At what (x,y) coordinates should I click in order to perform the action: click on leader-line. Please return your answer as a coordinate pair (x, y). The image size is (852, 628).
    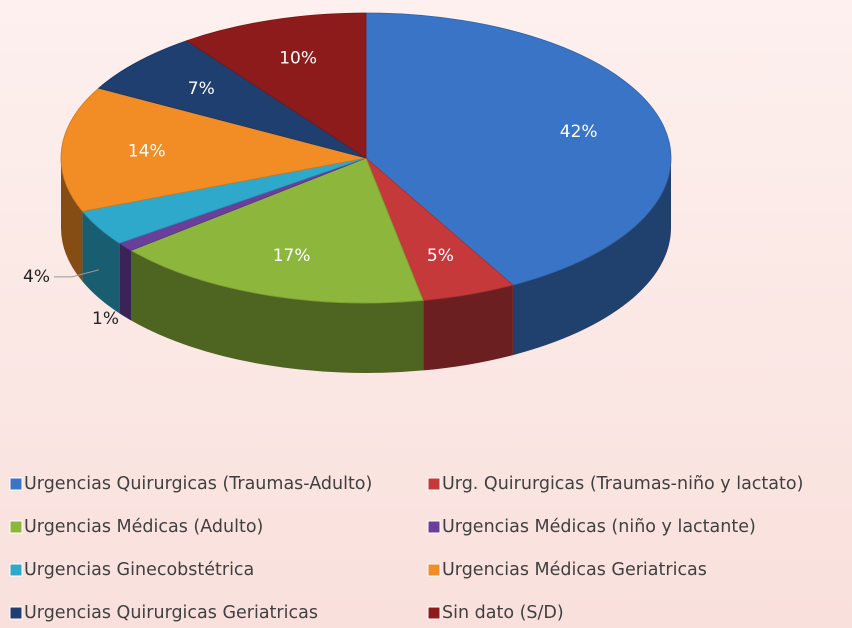
    Looking at the image, I should click on (76, 273).